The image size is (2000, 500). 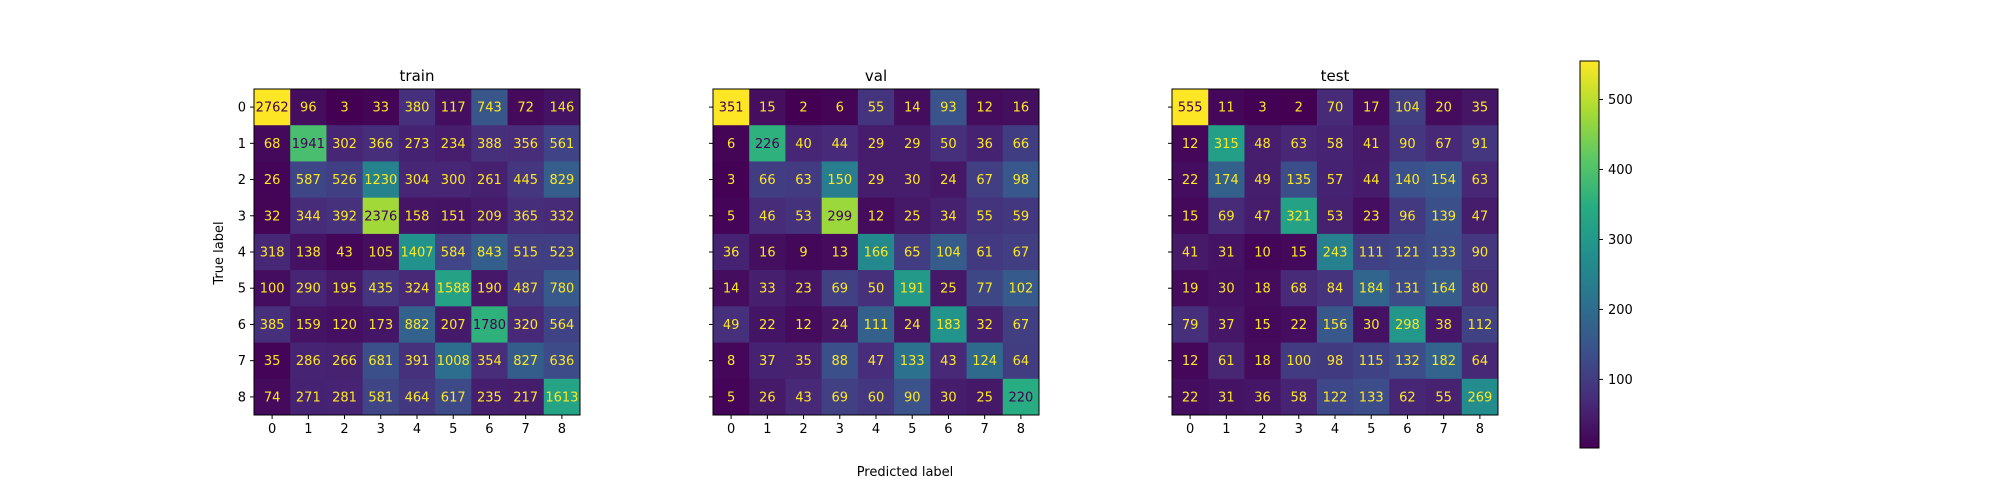 I want to click on cell-value-label: 34, so click(x=948, y=216).